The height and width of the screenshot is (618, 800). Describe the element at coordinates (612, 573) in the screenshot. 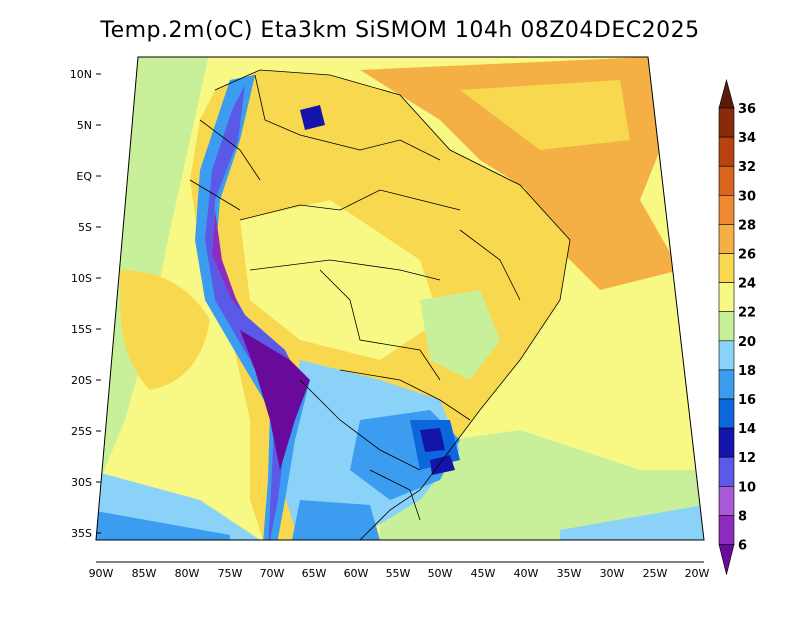

I see `lon-label: 30W` at that location.